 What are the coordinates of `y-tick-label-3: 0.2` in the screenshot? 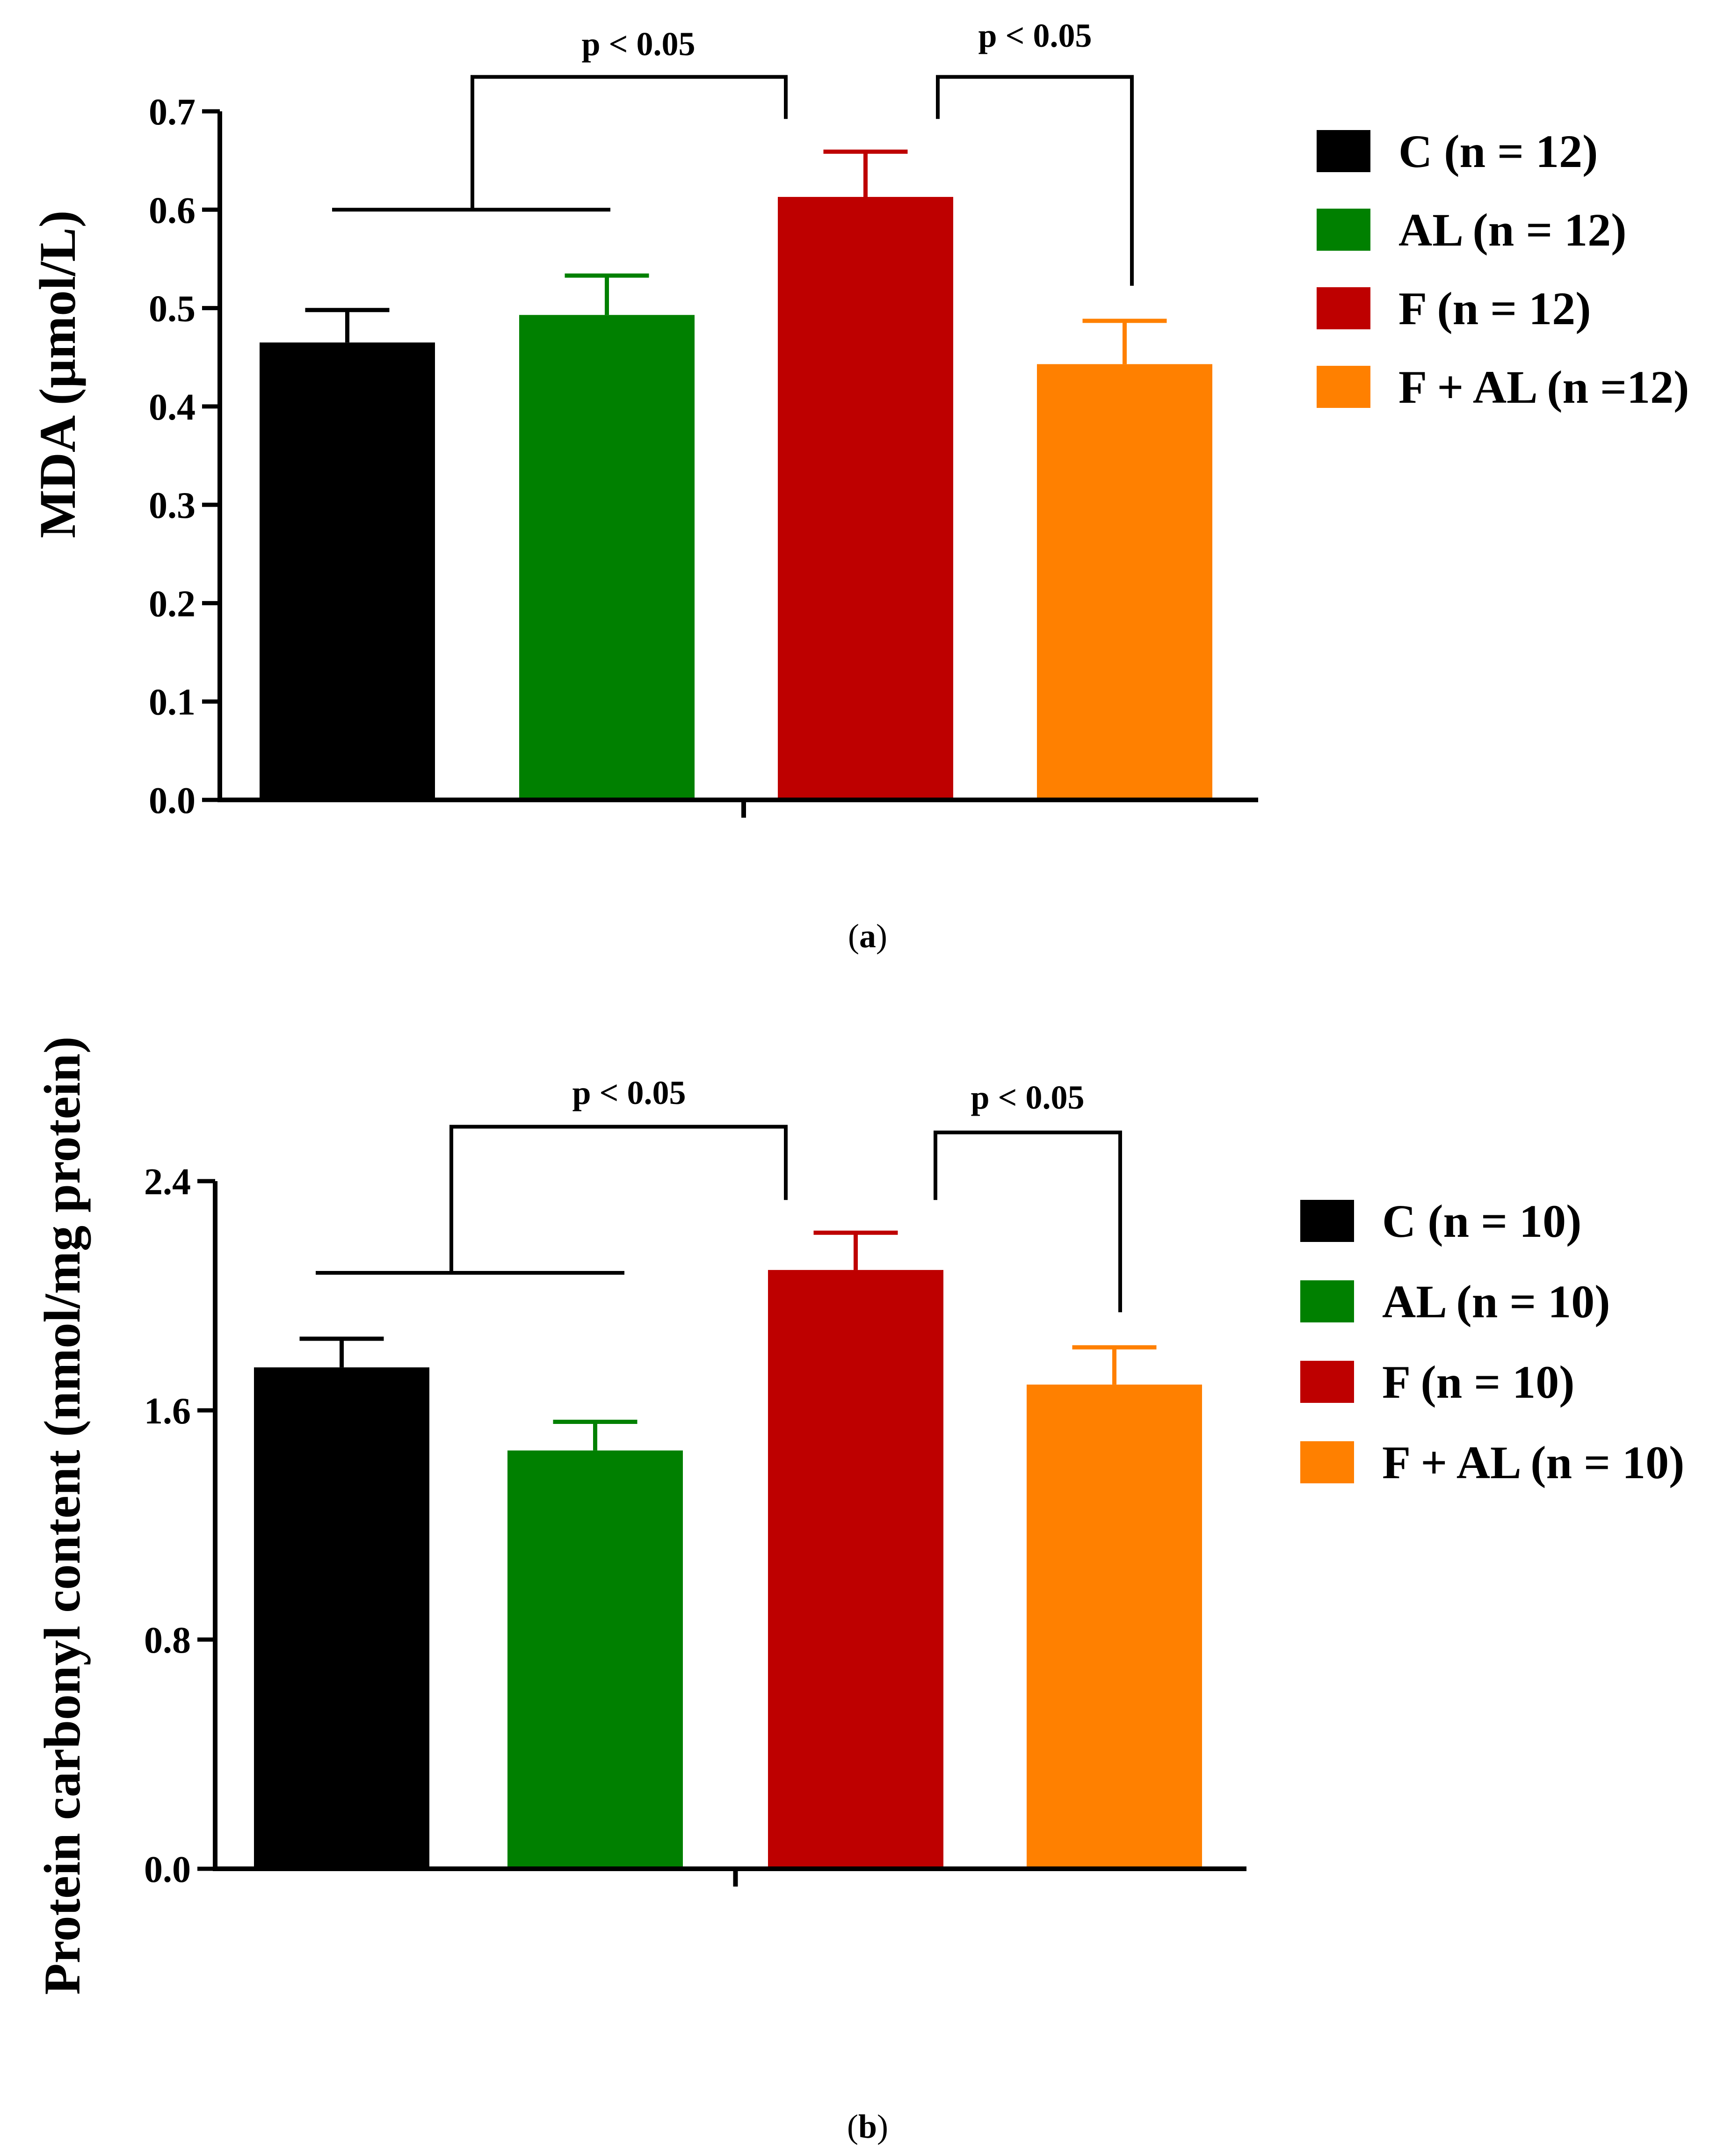 It's located at (172, 603).